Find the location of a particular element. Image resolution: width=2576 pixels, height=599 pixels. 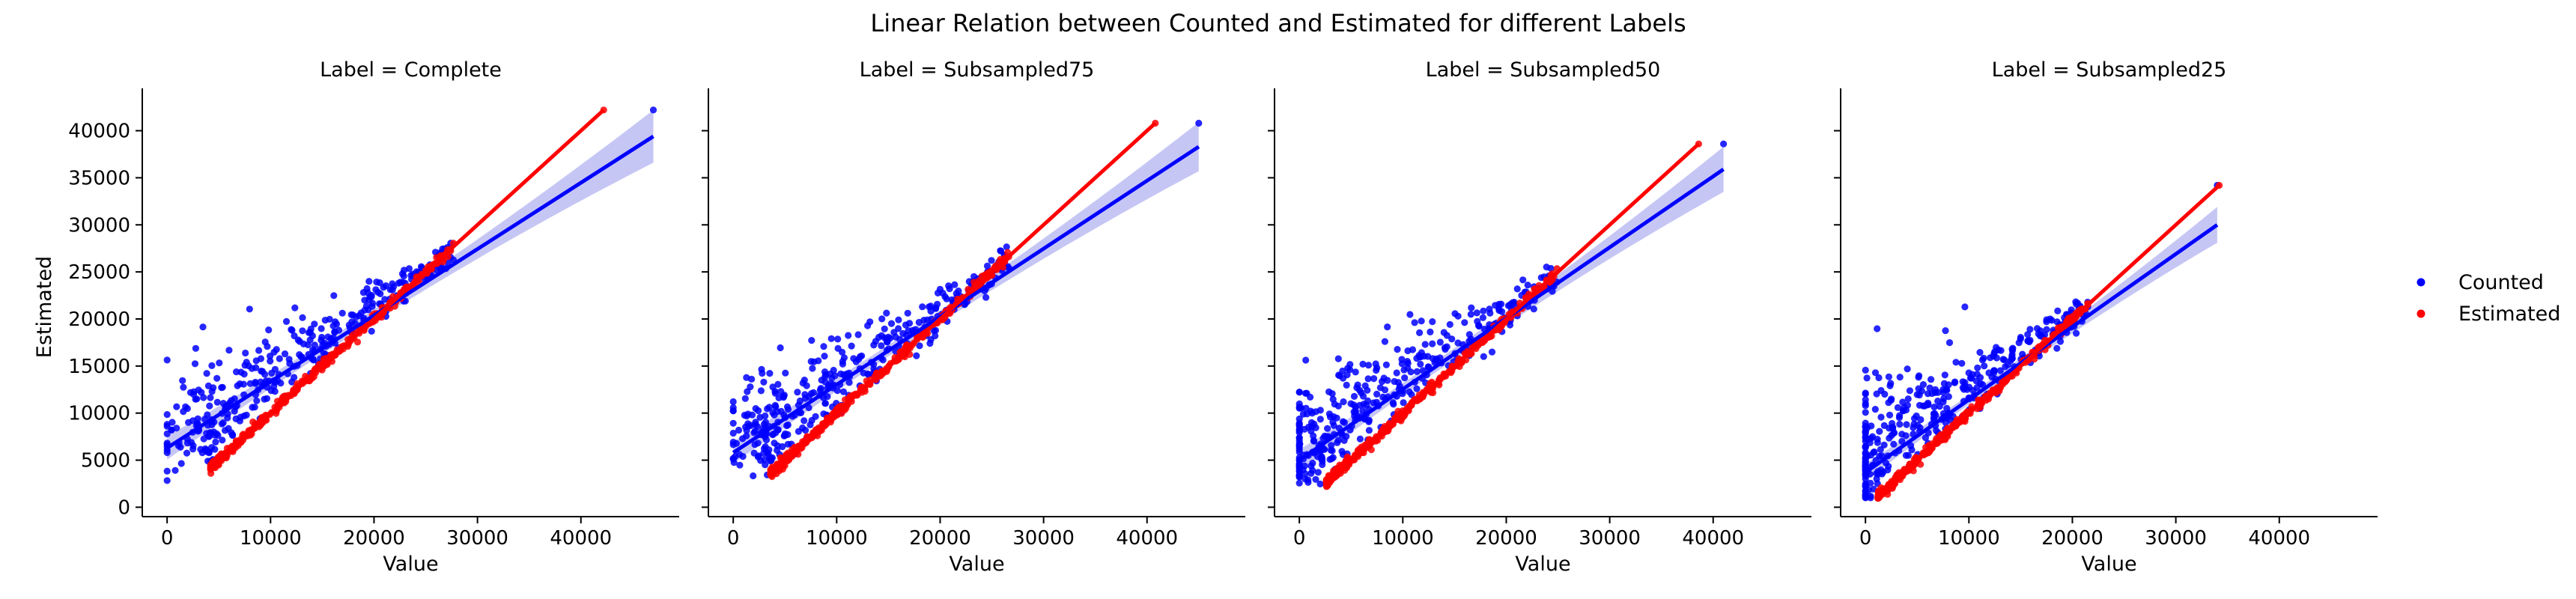

legend-label: Estimated is located at coordinates (2509, 314).